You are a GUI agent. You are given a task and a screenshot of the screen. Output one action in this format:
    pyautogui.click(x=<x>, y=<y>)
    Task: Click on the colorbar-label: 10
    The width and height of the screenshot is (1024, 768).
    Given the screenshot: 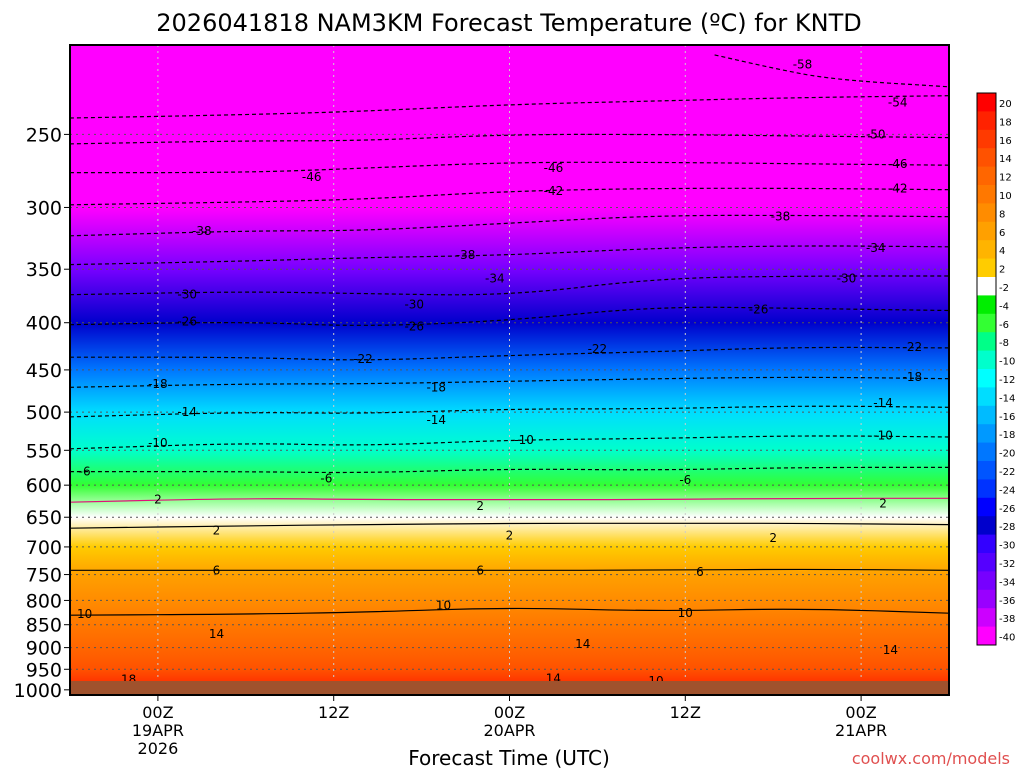 What is the action you would take?
    pyautogui.click(x=1005, y=196)
    